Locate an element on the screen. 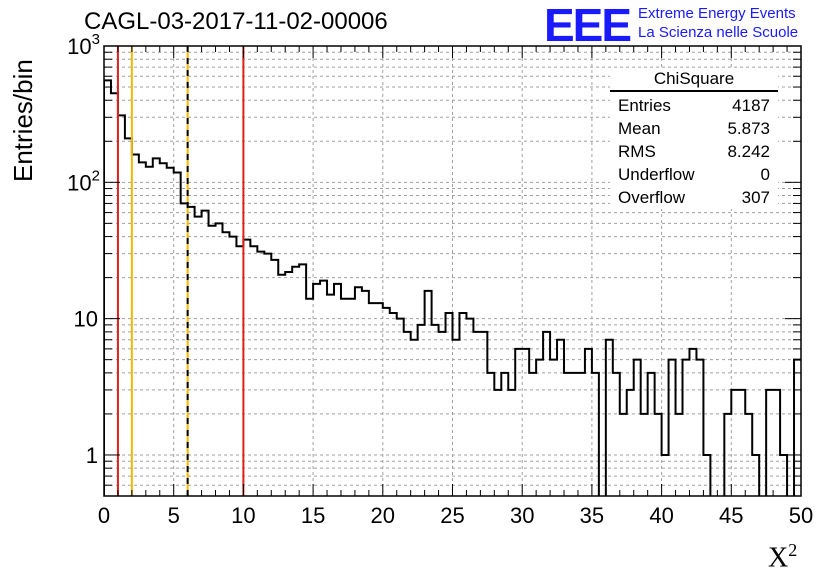 This screenshot has width=836, height=574. logo-line-2: La Scienza nelle Scuole is located at coordinates (718, 32).